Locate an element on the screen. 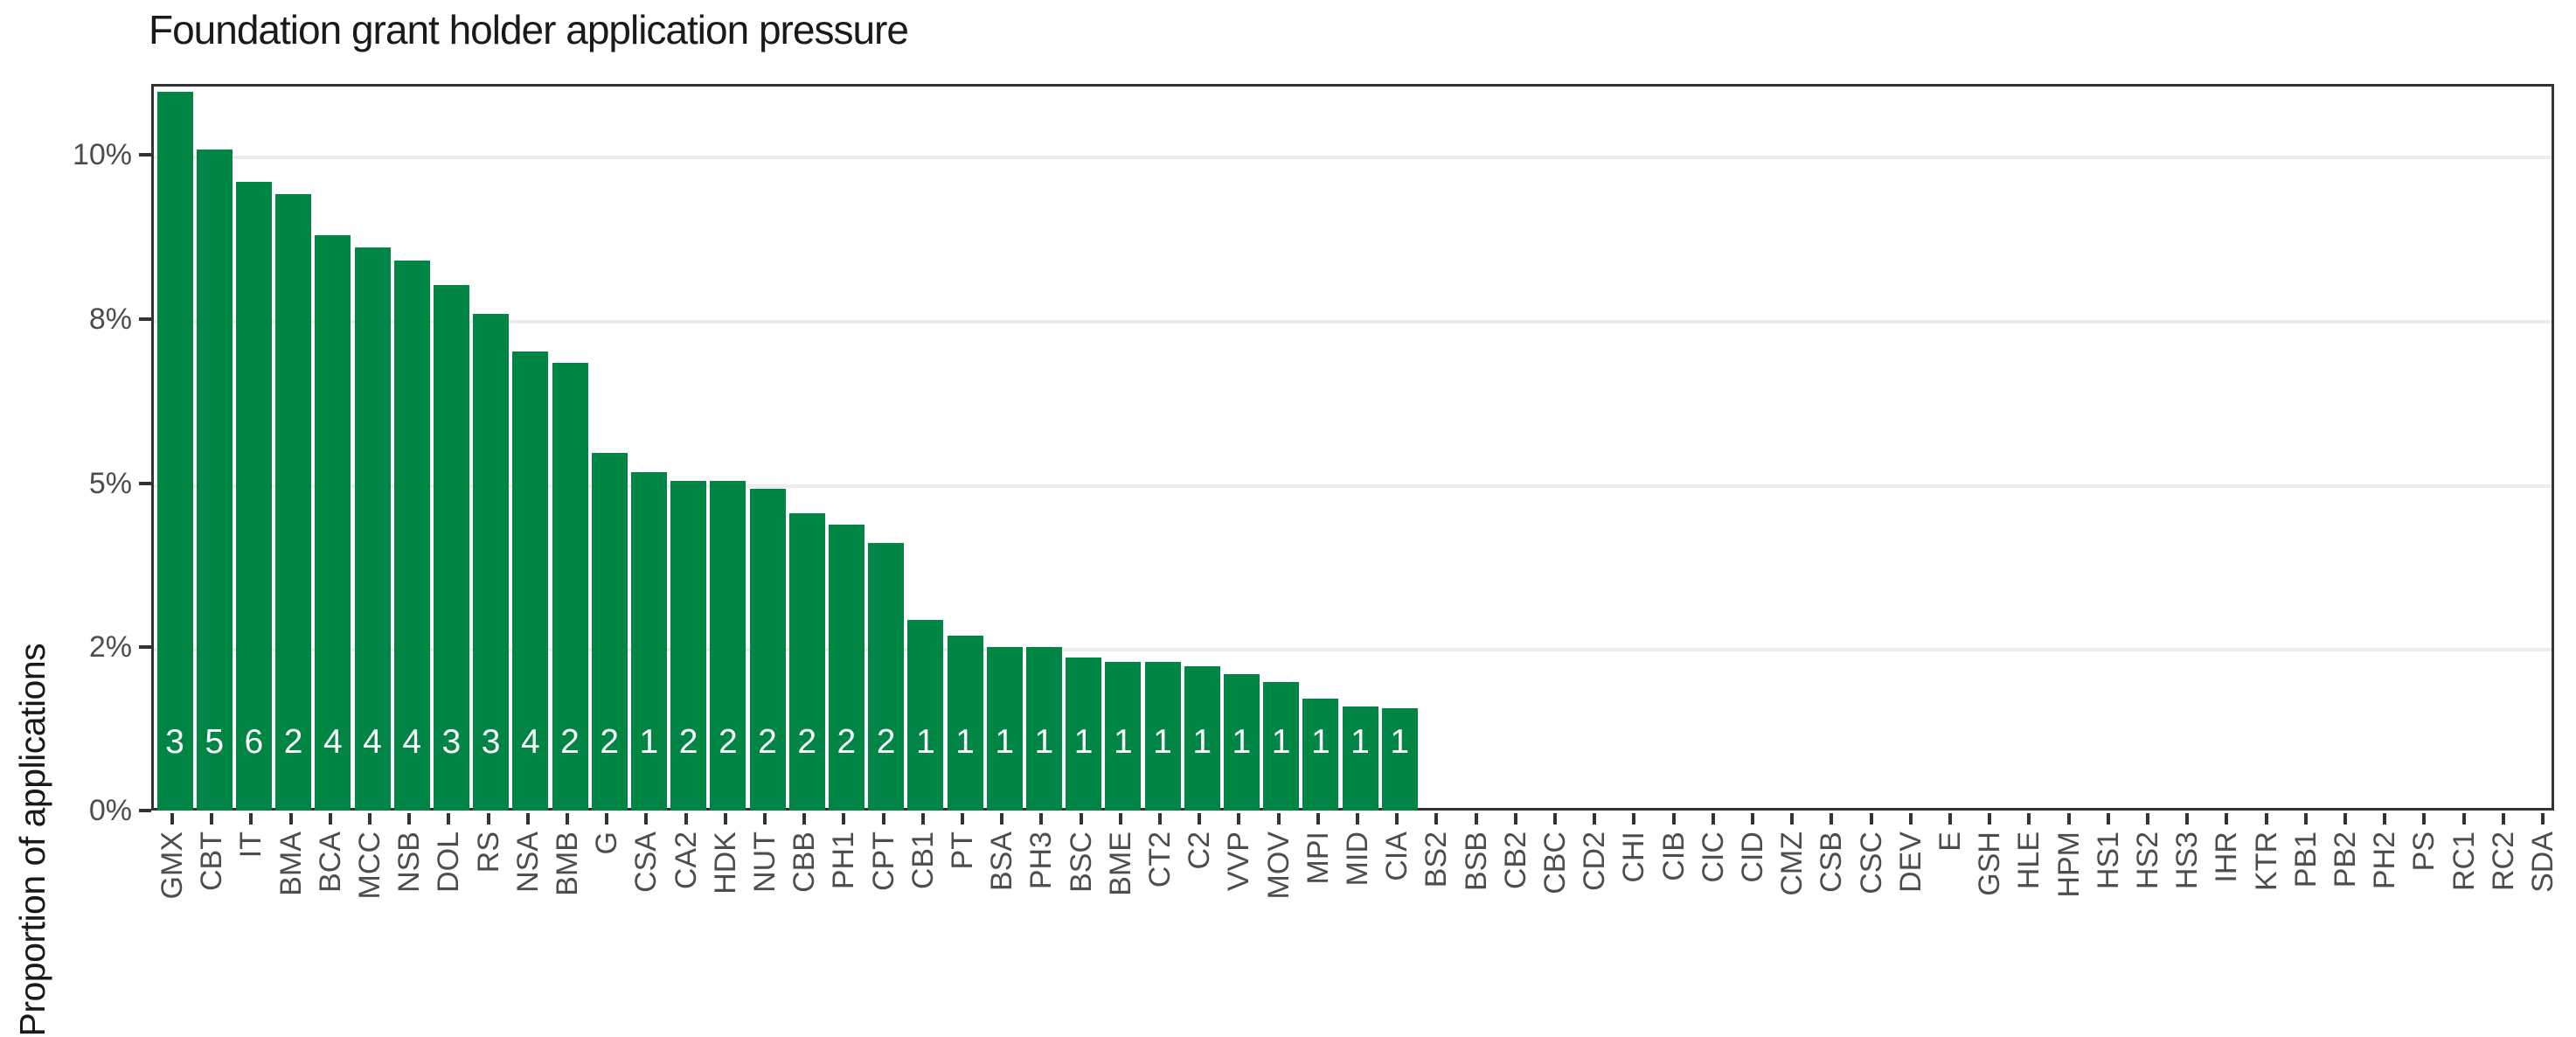  x-tick-label-CIB: CIB is located at coordinates (1674, 856).